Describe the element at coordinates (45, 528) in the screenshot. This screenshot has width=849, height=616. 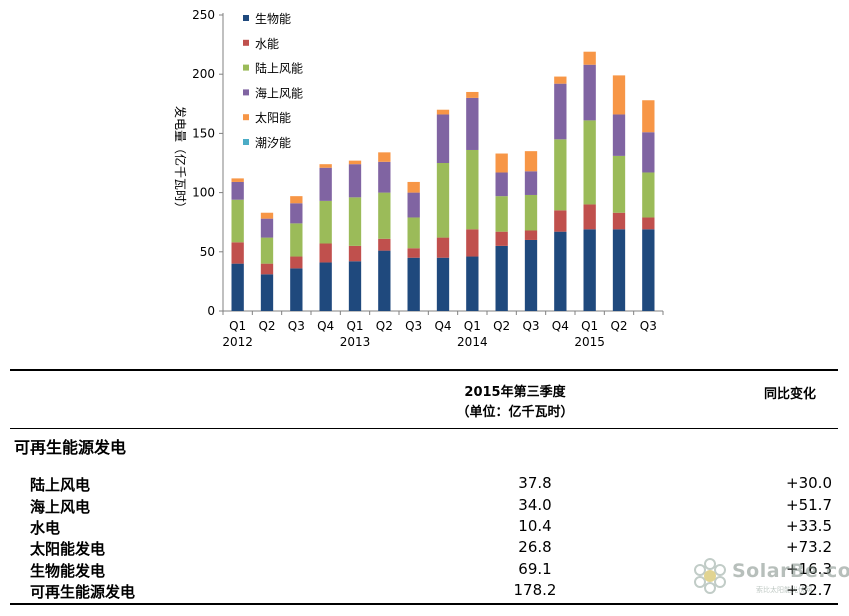
I see `row-label: 水电` at that location.